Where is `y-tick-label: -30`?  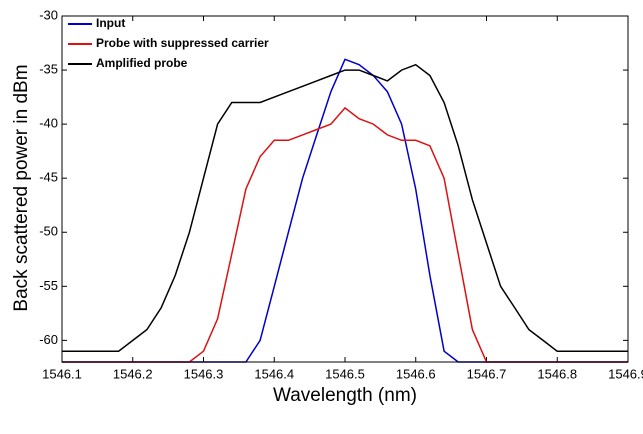
y-tick-label: -30 is located at coordinates (48, 14).